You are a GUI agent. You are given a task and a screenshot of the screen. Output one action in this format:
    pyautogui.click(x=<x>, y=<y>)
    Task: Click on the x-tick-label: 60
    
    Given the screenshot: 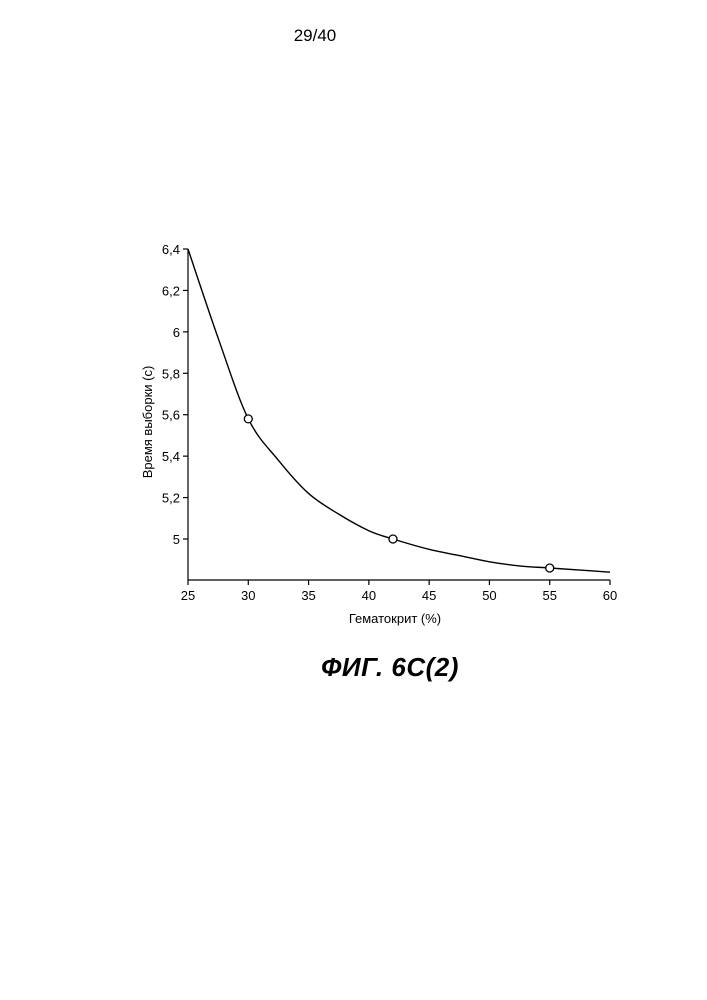 What is the action you would take?
    pyautogui.click(x=610, y=595)
    